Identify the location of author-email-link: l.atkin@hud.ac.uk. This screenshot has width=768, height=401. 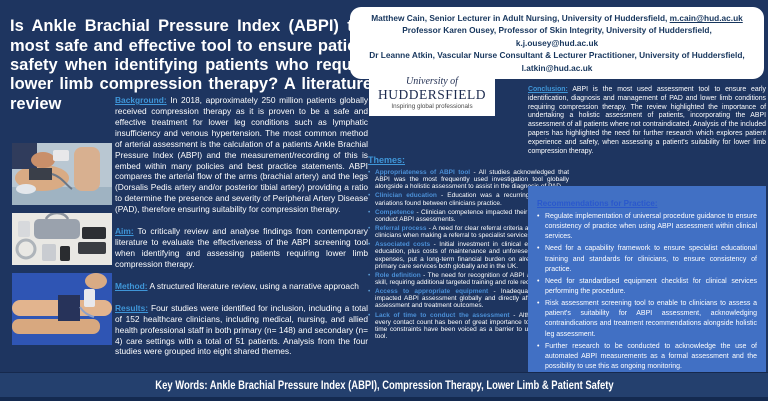
(557, 67).